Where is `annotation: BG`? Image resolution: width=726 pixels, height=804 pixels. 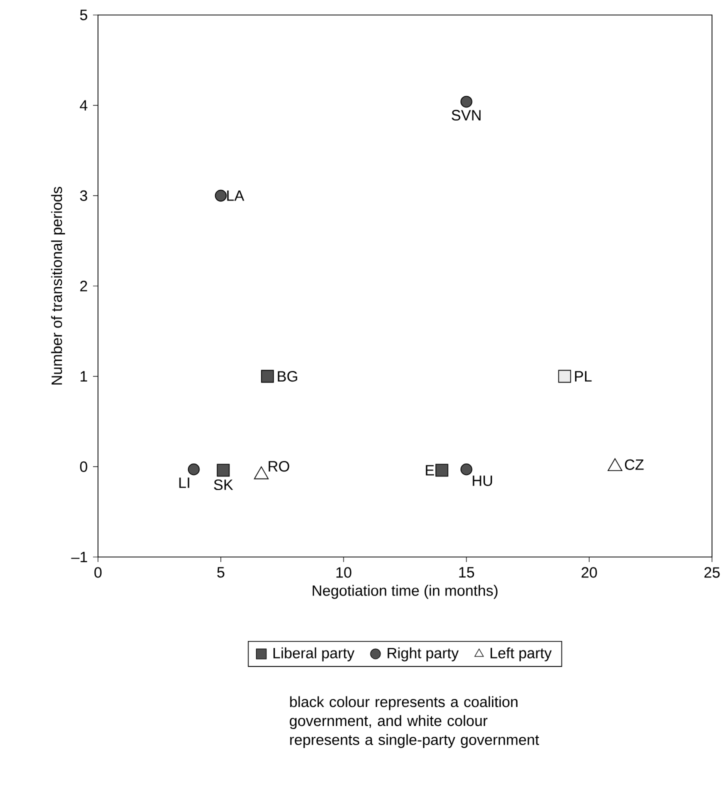
annotation: BG is located at coordinates (288, 376).